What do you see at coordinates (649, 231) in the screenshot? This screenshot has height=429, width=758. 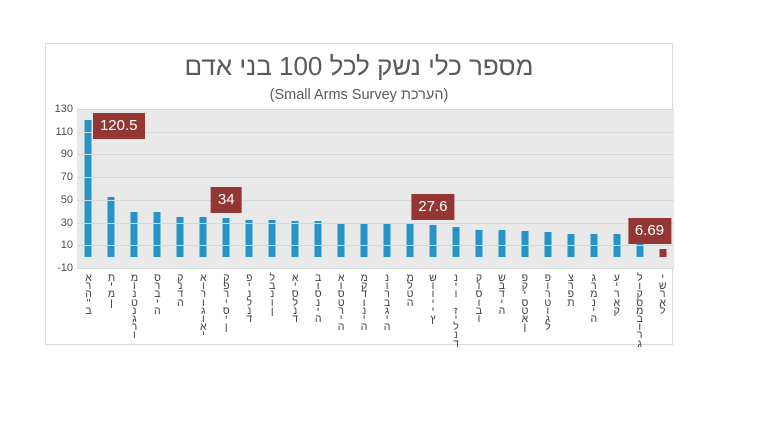 I see `data-label-badge: 6.69` at bounding box center [649, 231].